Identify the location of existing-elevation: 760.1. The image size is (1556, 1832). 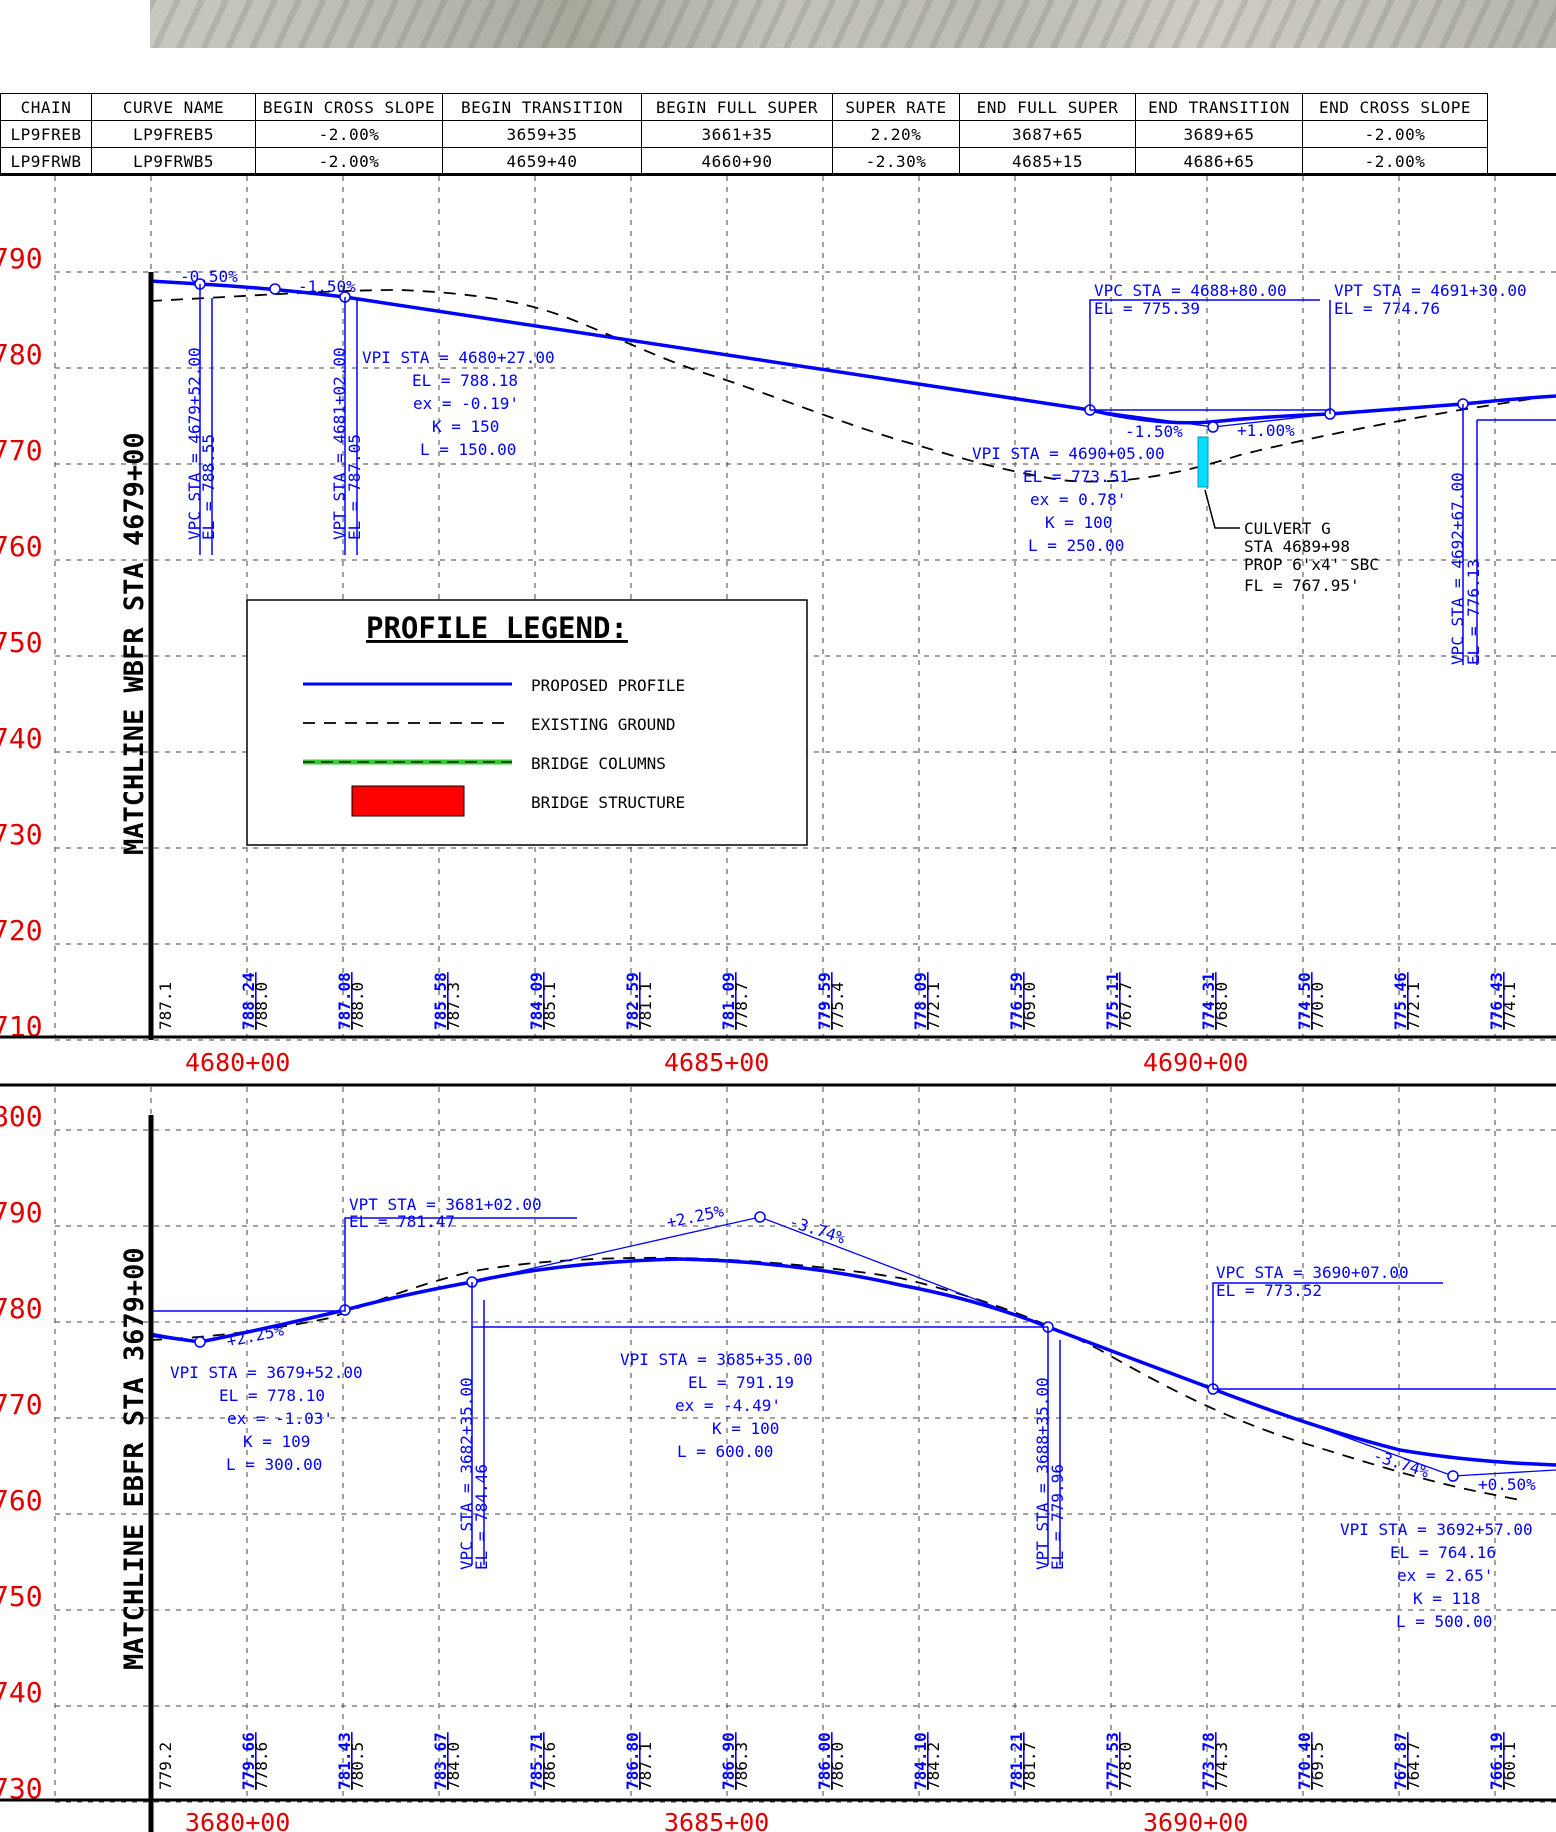
(1509, 1766).